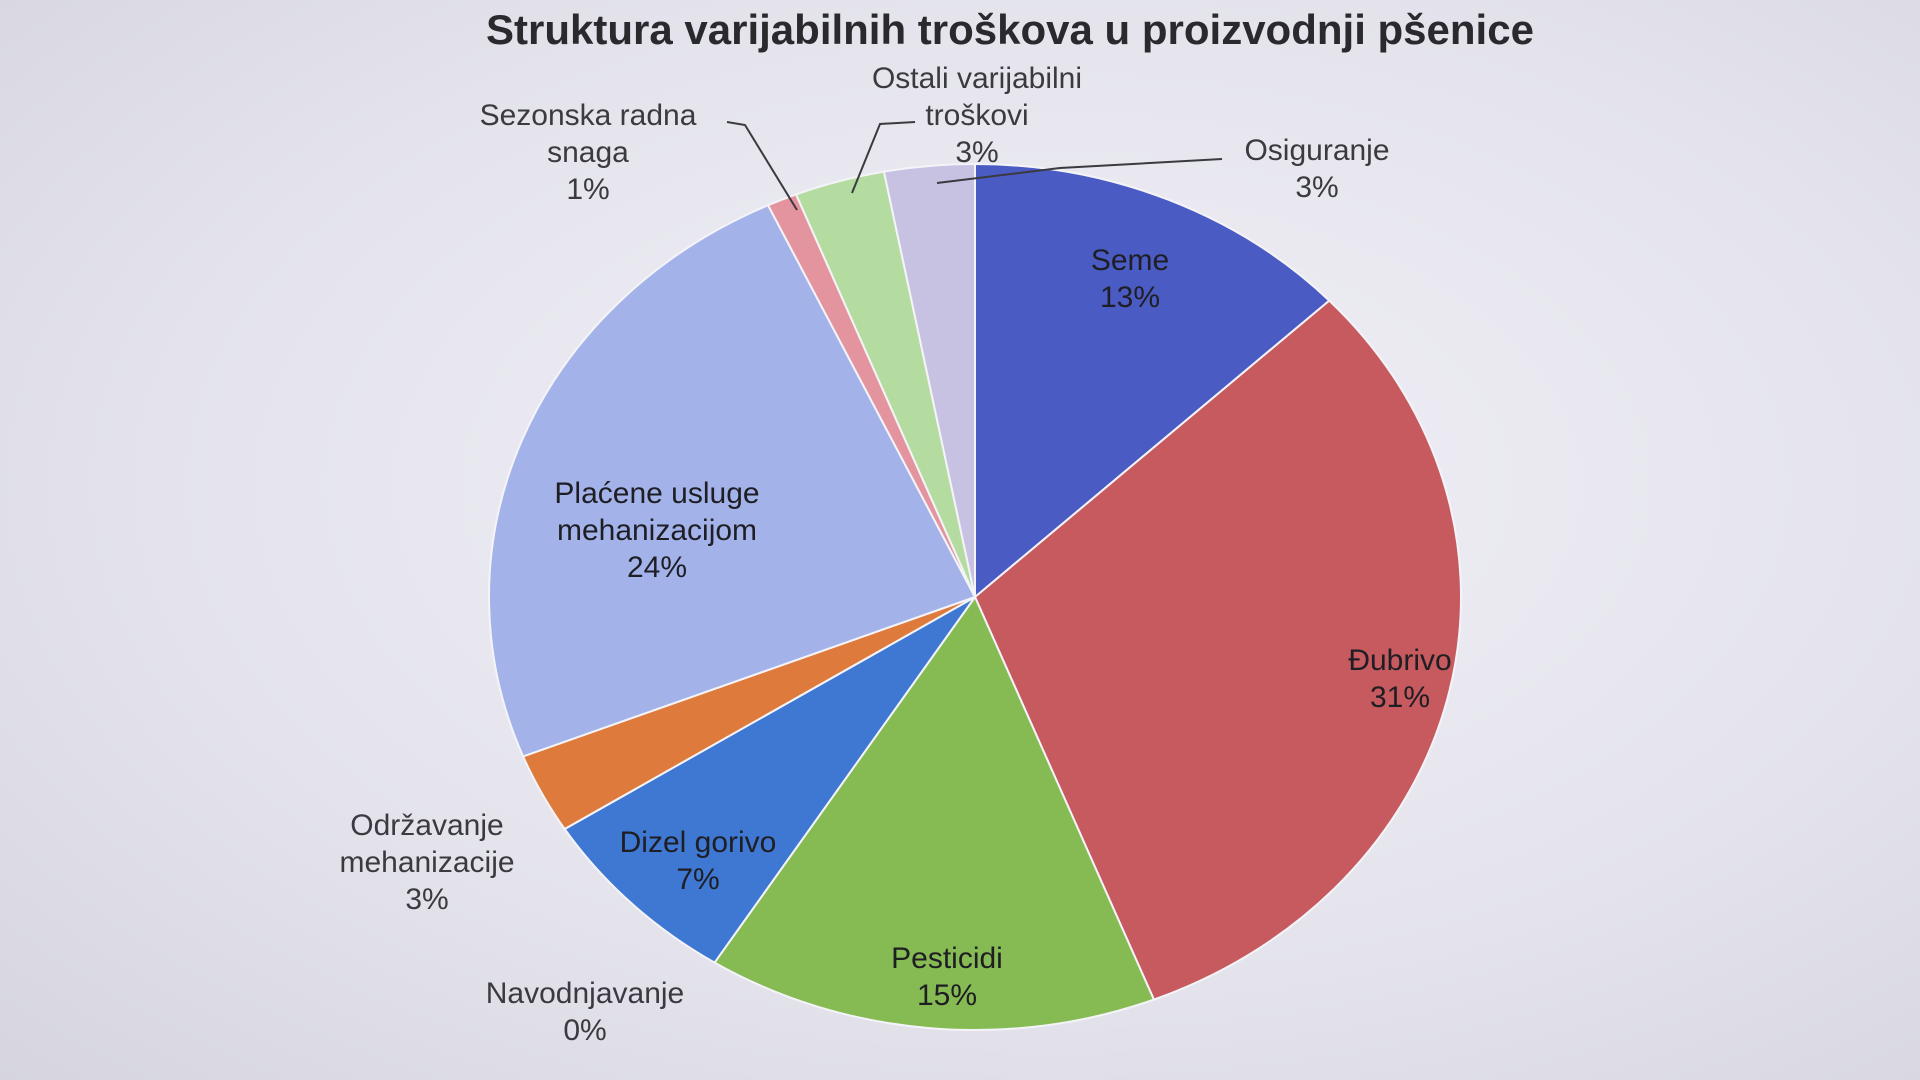 The width and height of the screenshot is (1920, 1080). I want to click on pie-slice-osiguranje, so click(929, 380).